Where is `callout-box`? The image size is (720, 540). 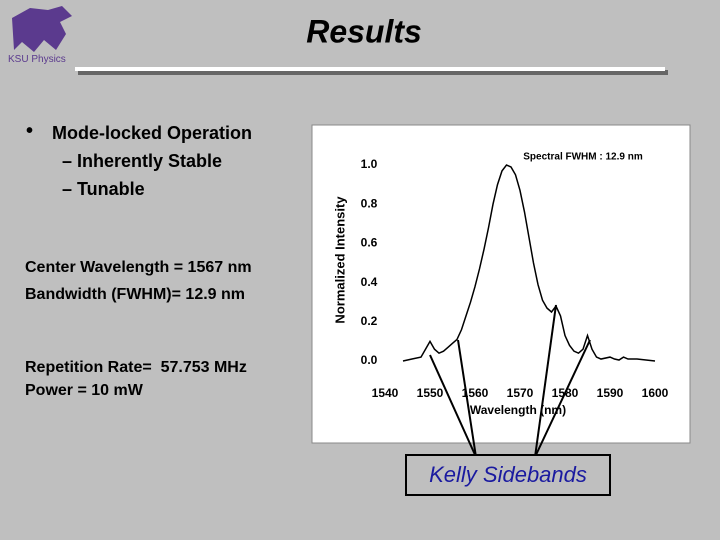 callout-box is located at coordinates (508, 475).